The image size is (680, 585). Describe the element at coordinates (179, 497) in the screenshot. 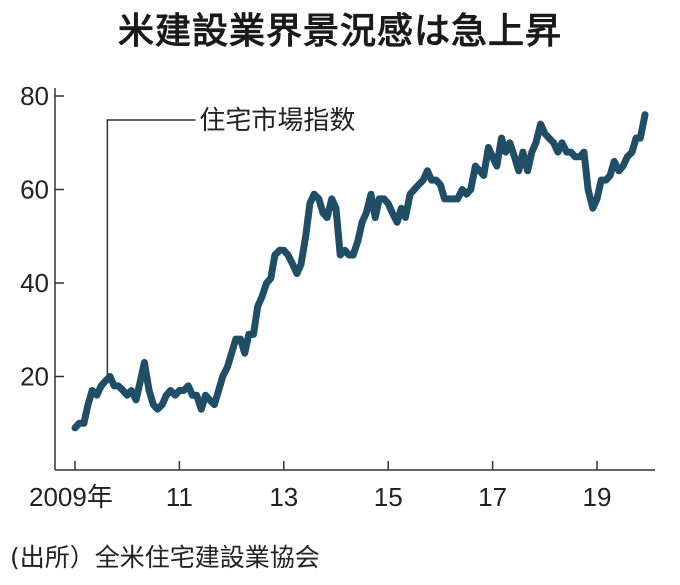

I see `x-tick-label: 11` at that location.